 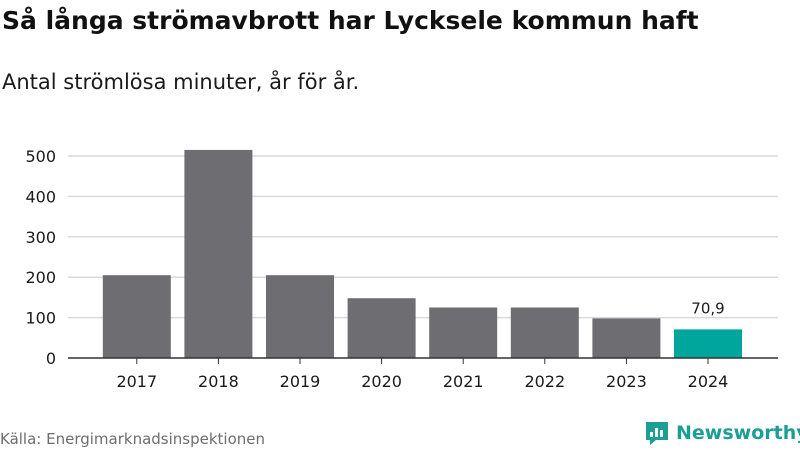 What do you see at coordinates (626, 338) in the screenshot?
I see `bar-2023` at bounding box center [626, 338].